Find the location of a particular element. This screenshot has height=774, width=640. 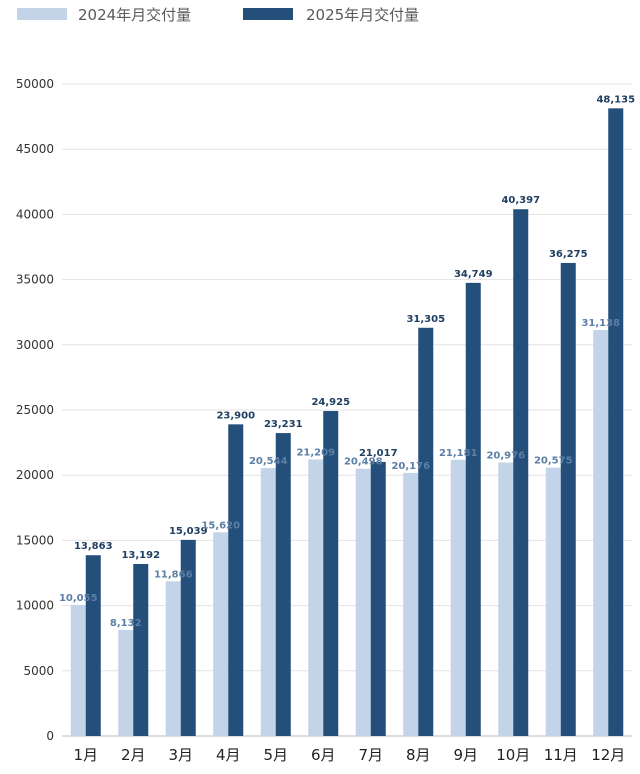

legend-swatch-2024 is located at coordinates (42, 14).